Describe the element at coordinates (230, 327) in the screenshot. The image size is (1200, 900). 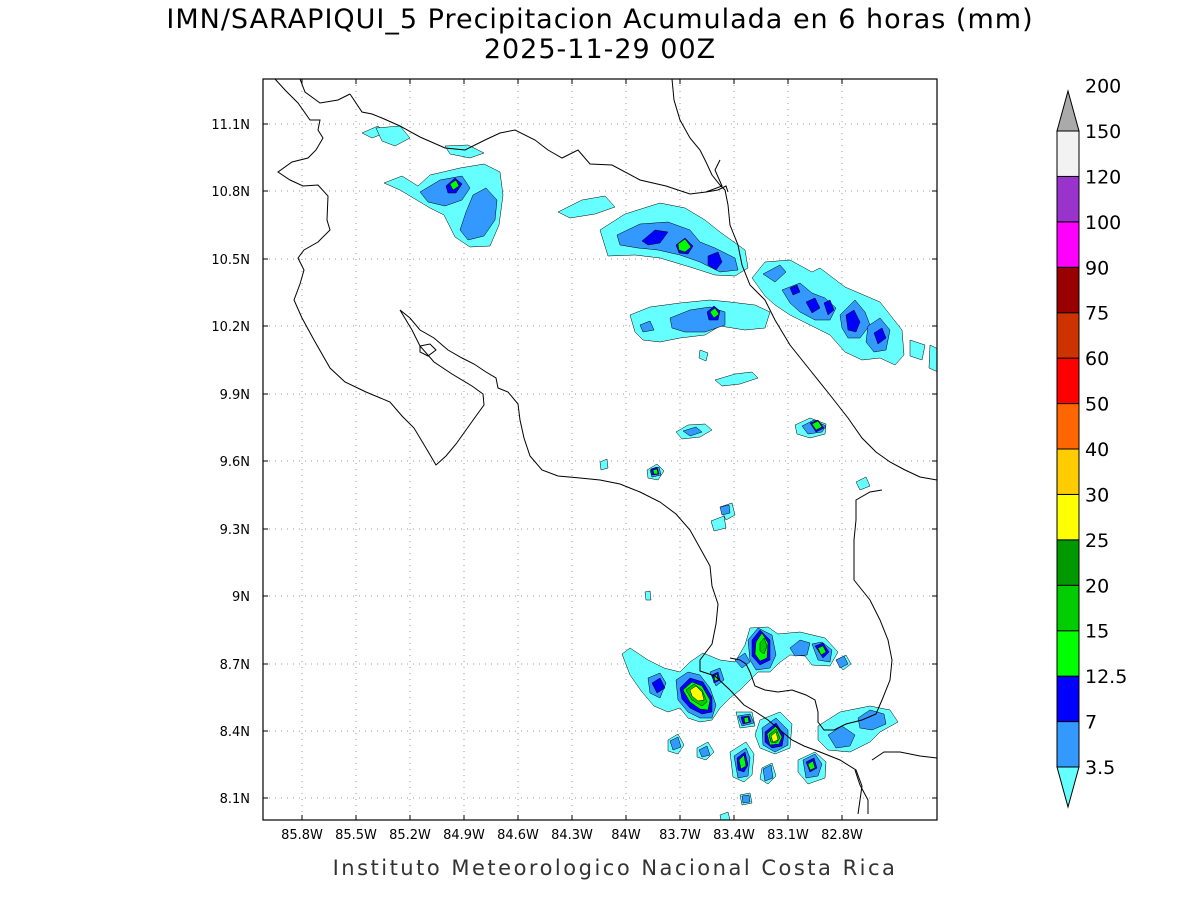
I see `lat-label-3: 10.2N` at that location.